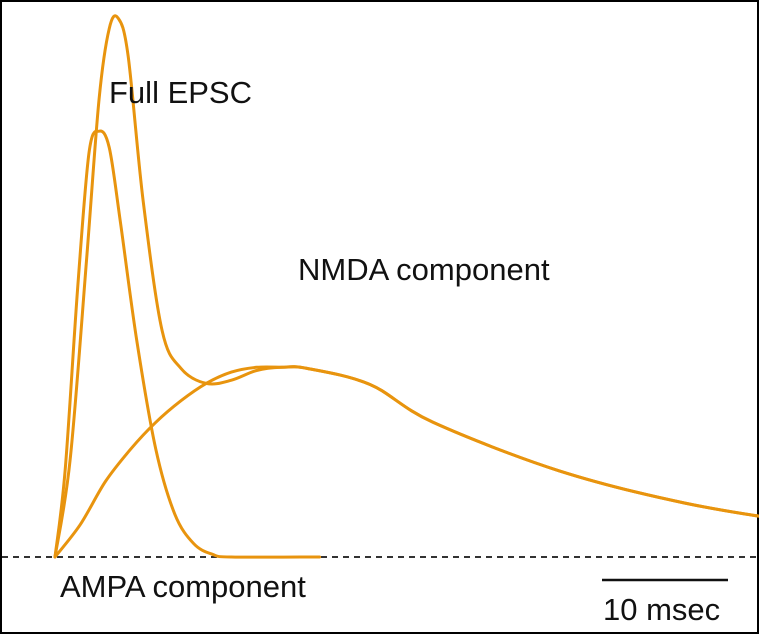 Image resolution: width=759 pixels, height=636 pixels. I want to click on annotation-full-epsc: Full EPSC, so click(180, 92).